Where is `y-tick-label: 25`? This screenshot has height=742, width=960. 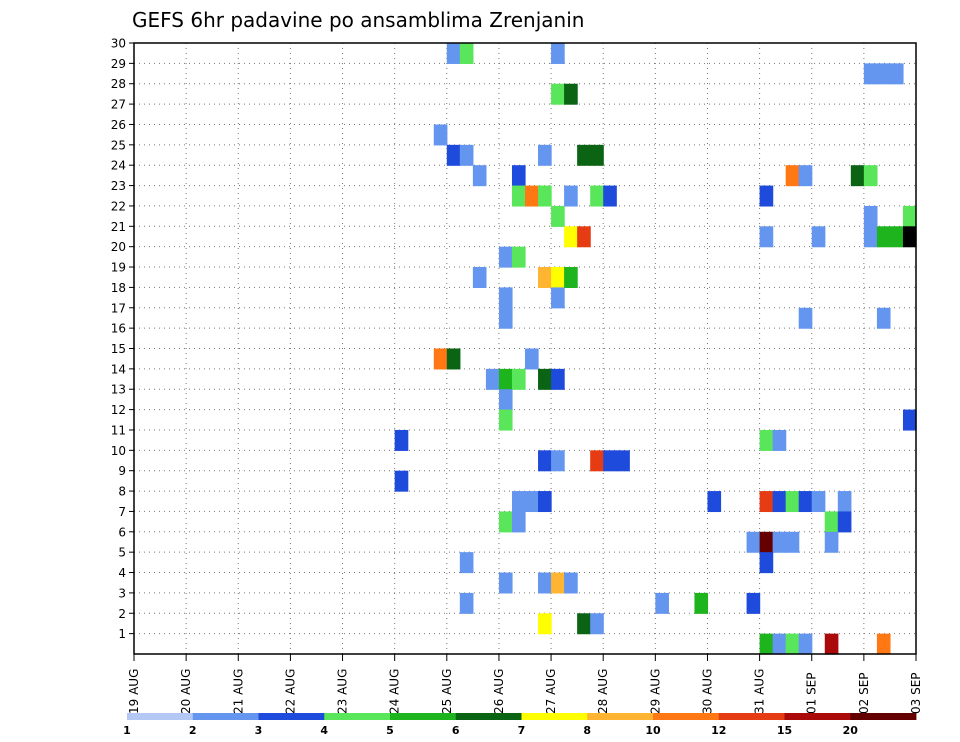 y-tick-label: 25 is located at coordinates (118, 145).